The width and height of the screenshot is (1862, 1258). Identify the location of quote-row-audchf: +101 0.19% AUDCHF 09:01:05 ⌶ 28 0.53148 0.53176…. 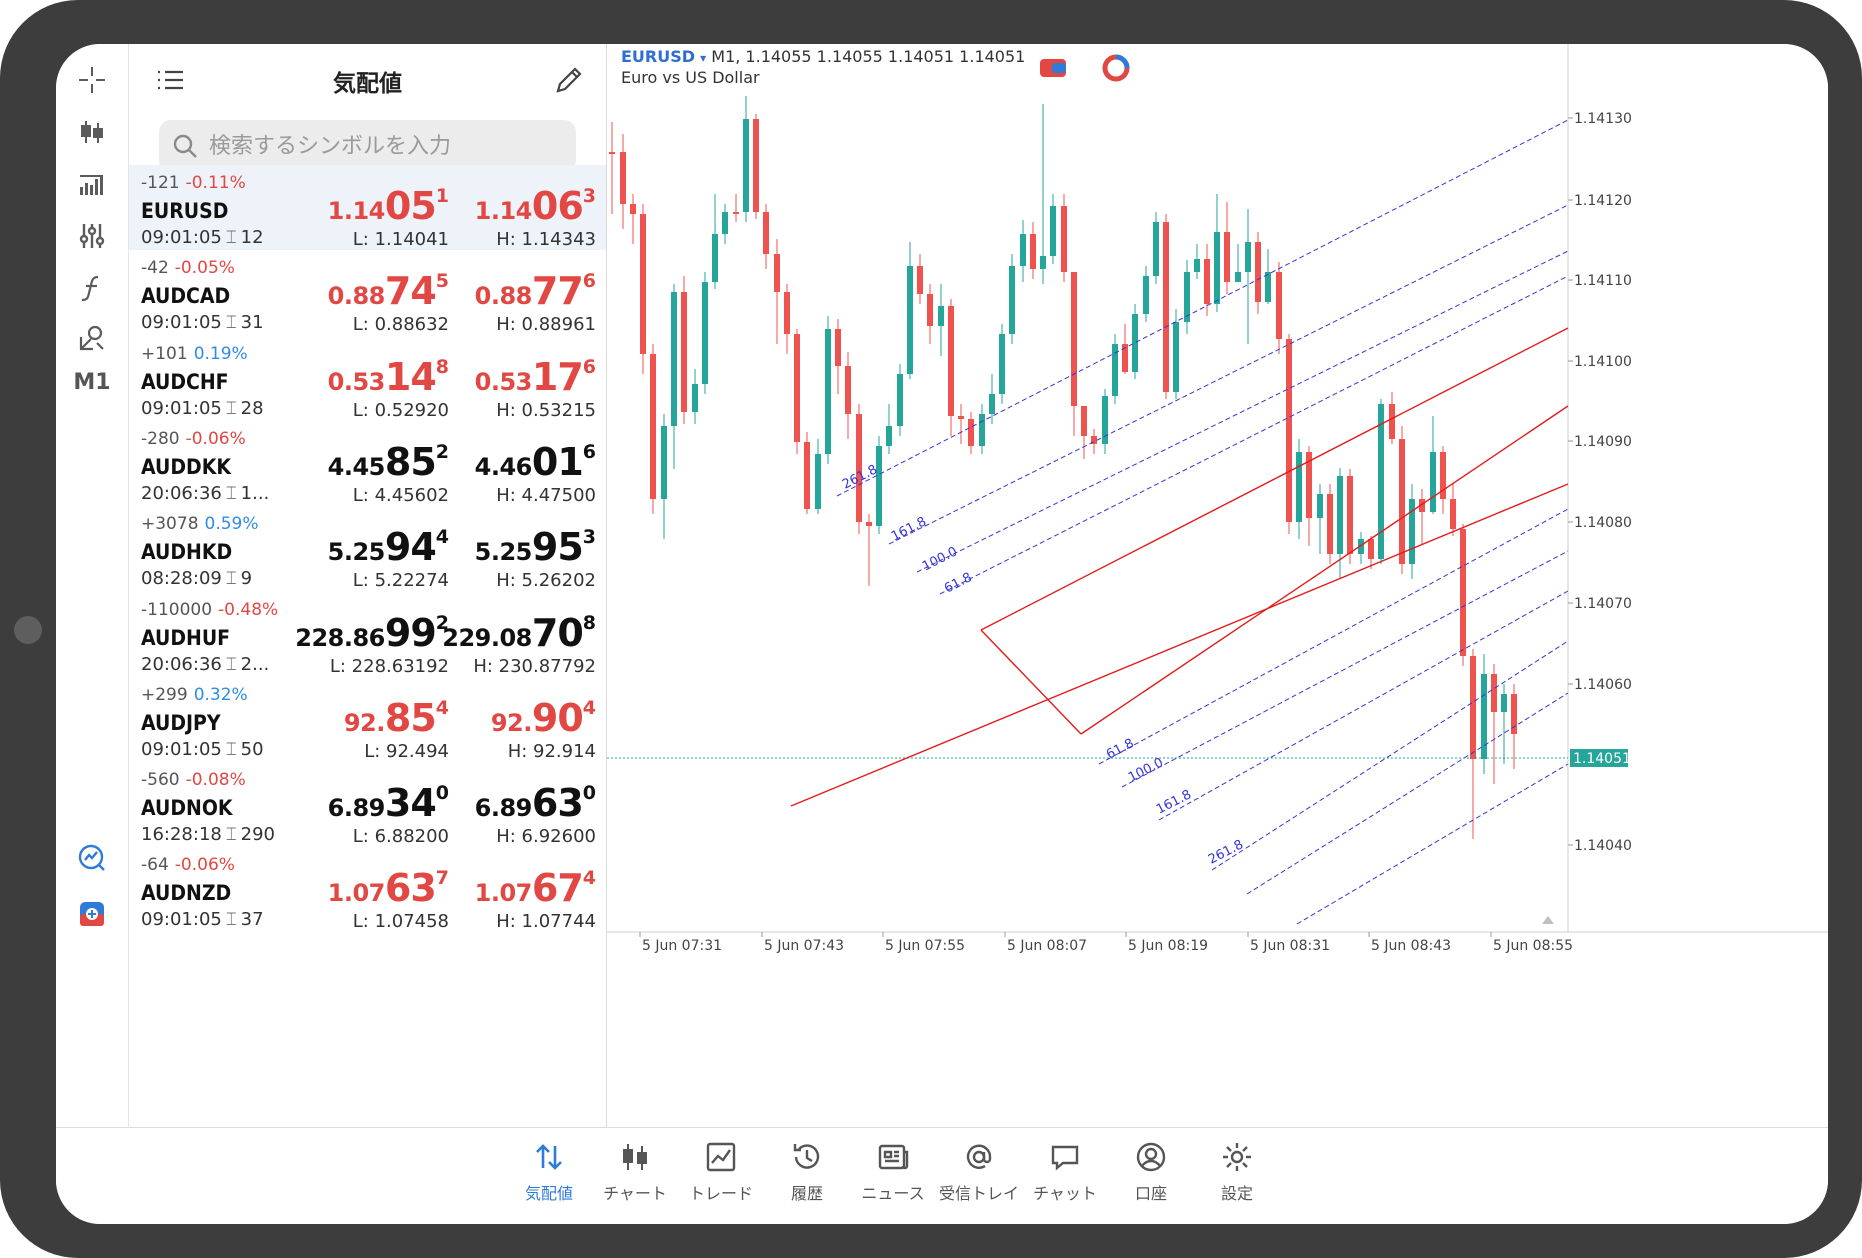
(367, 378).